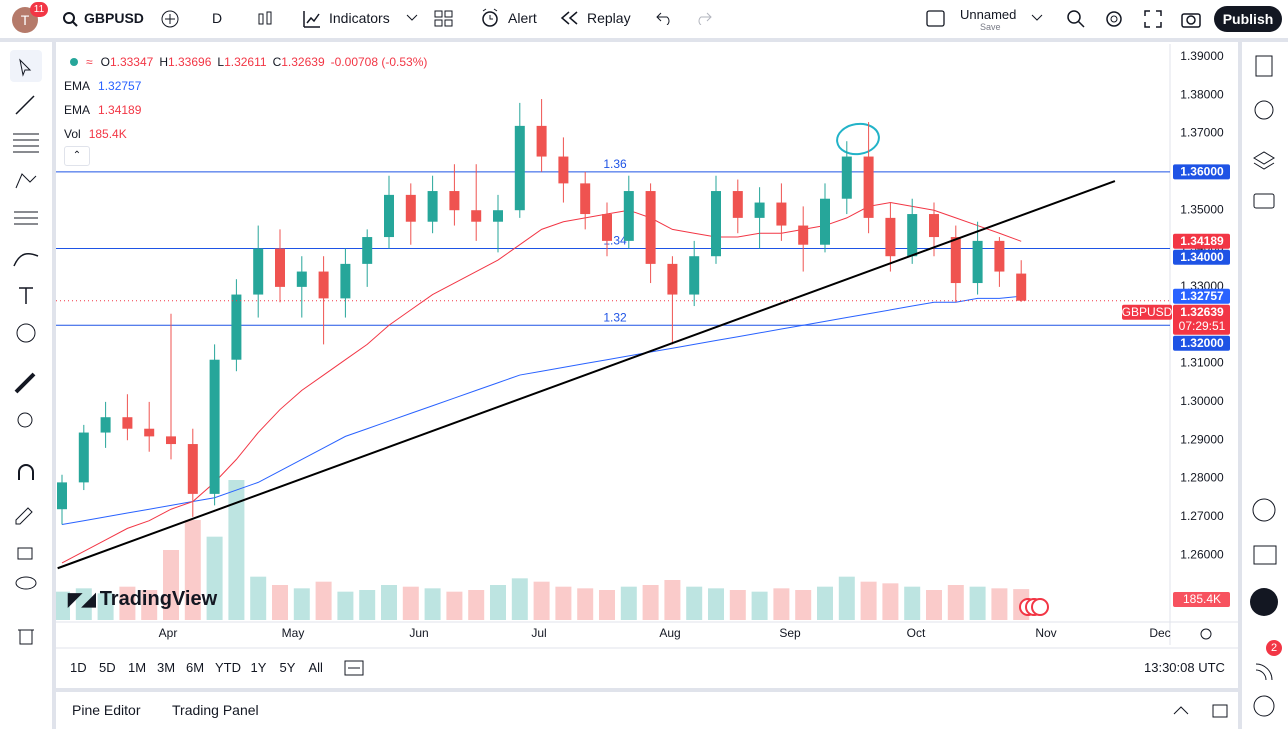 Image resolution: width=1288 pixels, height=729 pixels. Describe the element at coordinates (25, 553) in the screenshot. I see `lock-tool` at that location.